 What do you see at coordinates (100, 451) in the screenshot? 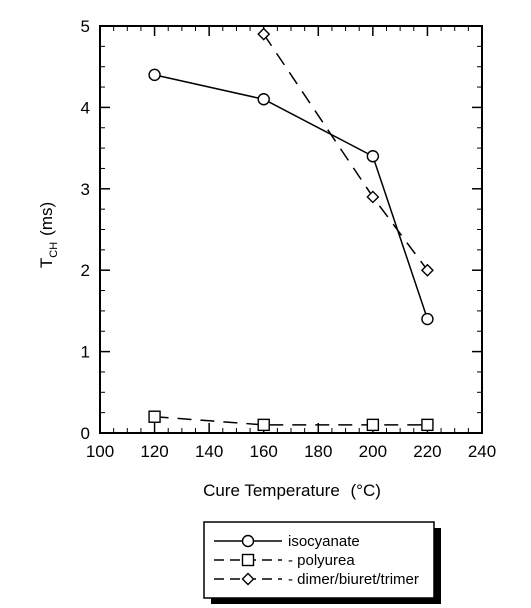
I see `x-tick-label: 100` at bounding box center [100, 451].